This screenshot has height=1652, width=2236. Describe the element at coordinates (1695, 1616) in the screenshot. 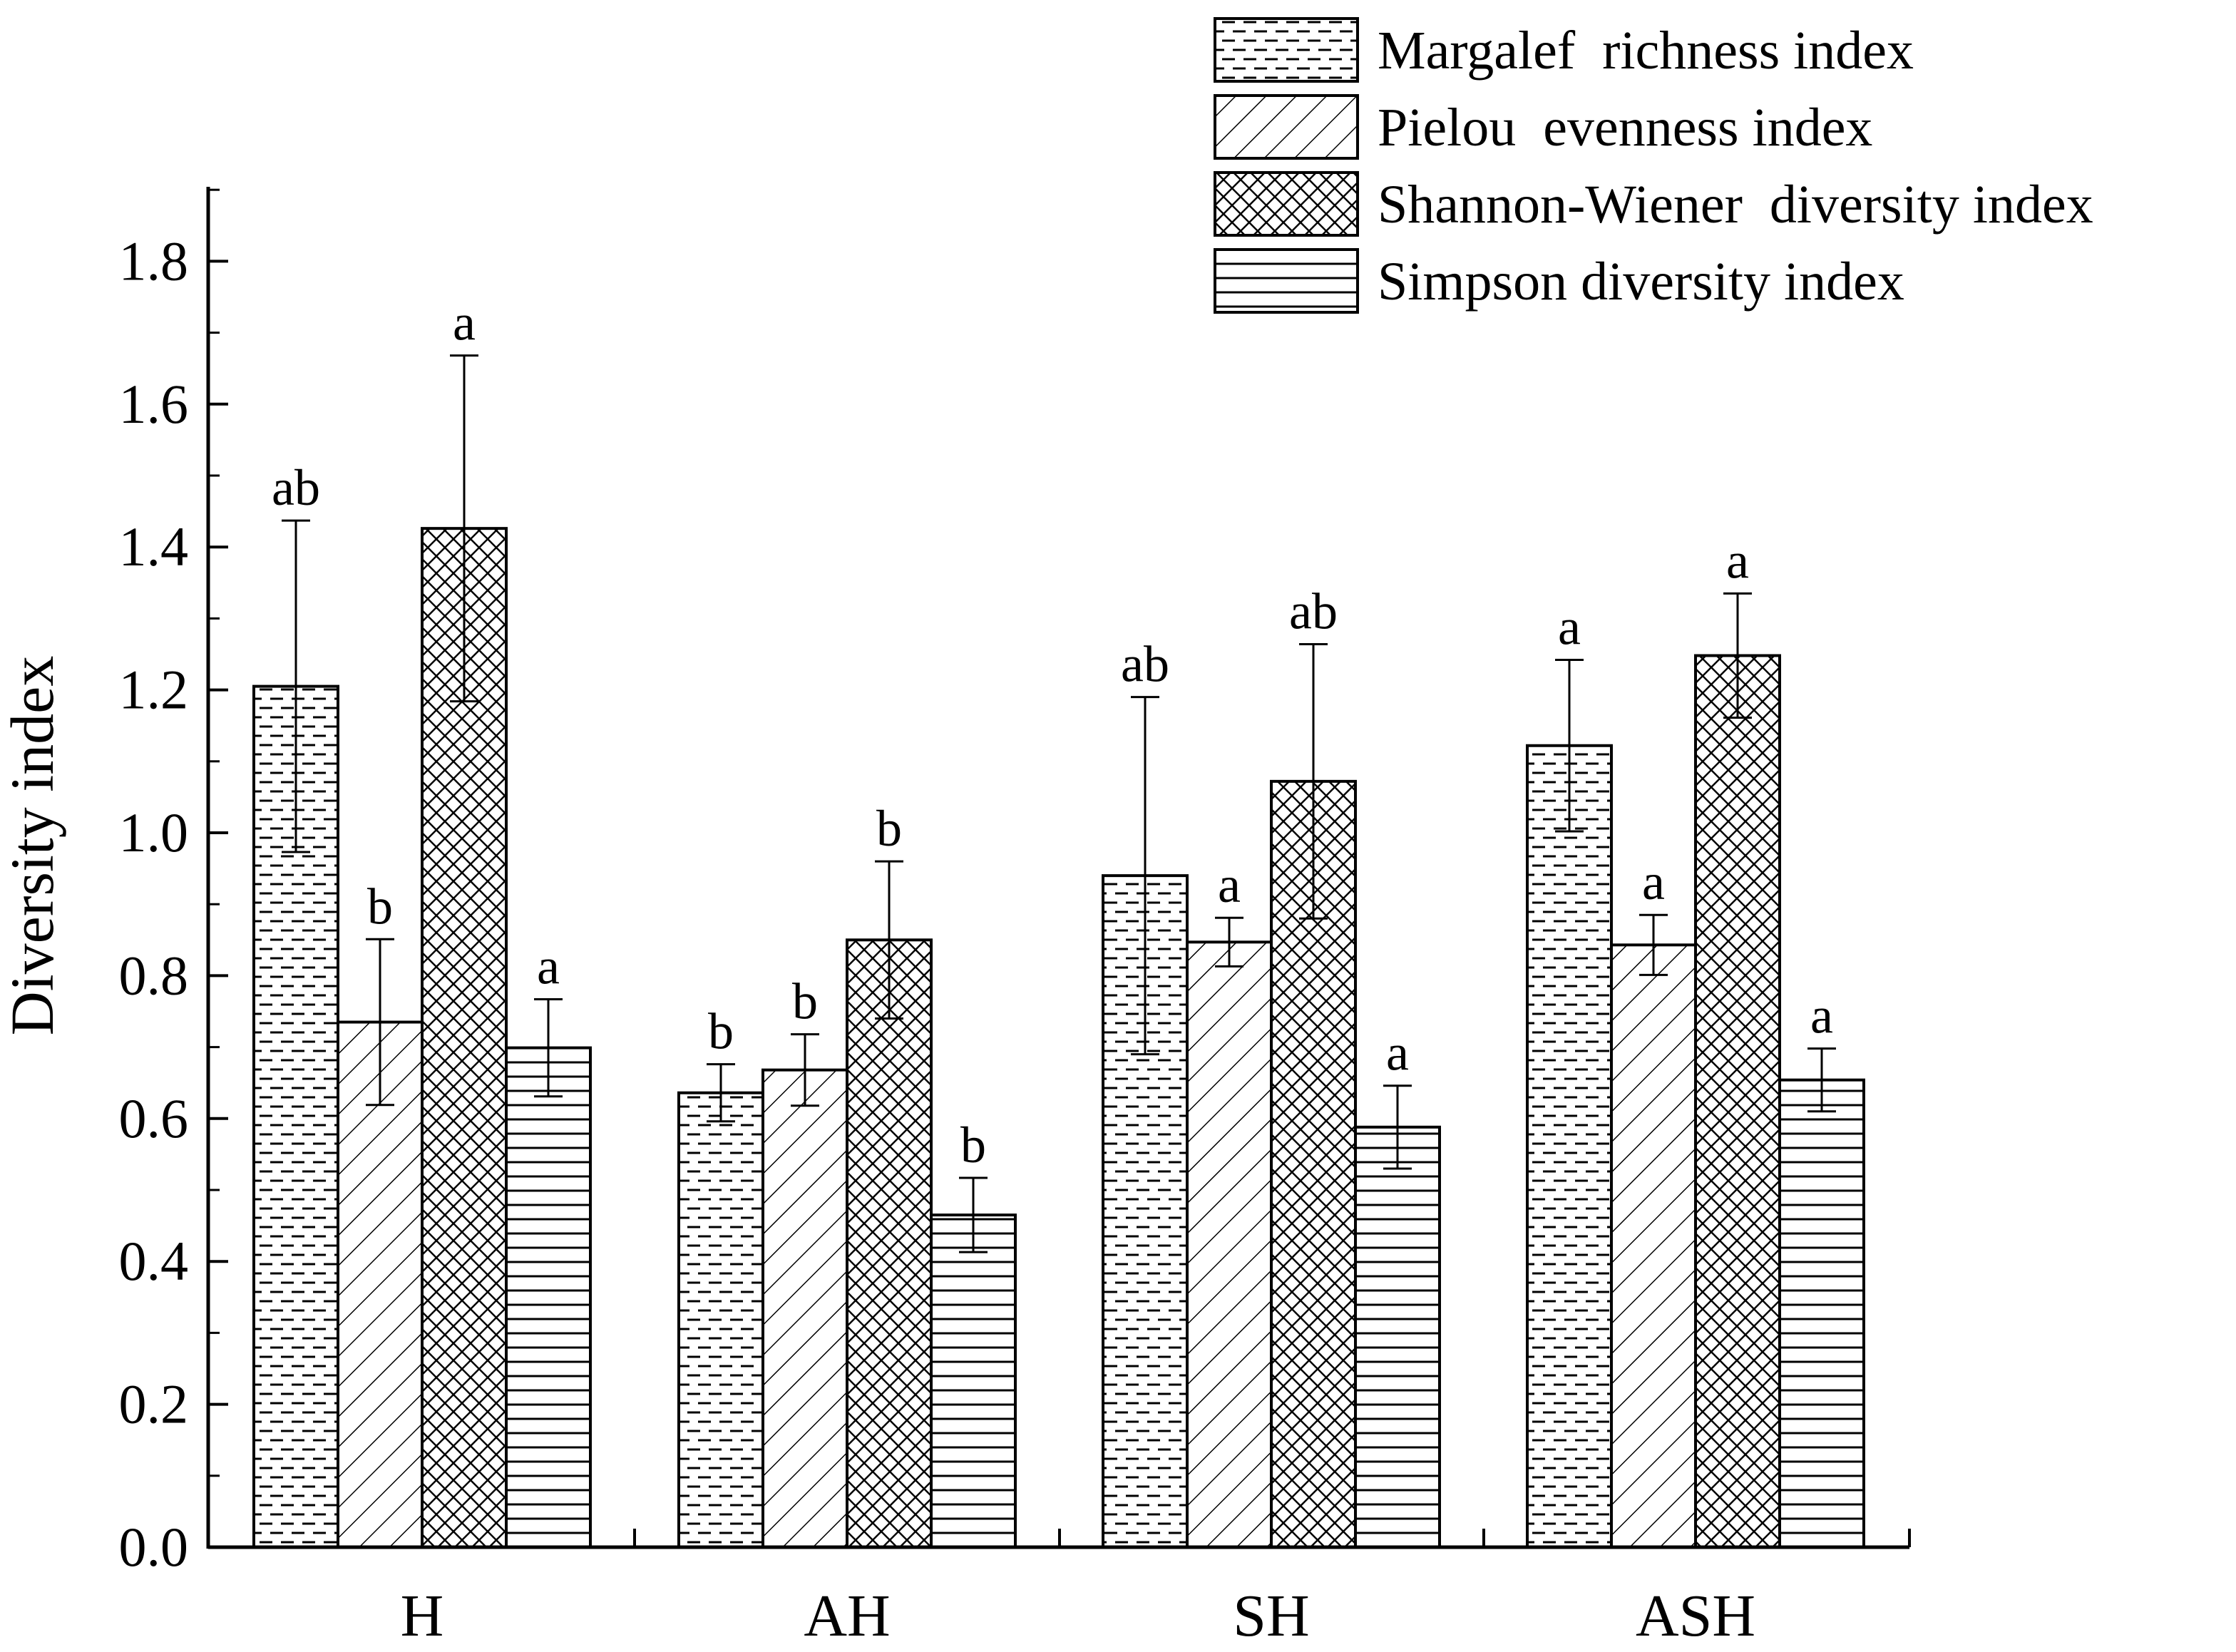

I see `x-tick-label: ASH` at that location.